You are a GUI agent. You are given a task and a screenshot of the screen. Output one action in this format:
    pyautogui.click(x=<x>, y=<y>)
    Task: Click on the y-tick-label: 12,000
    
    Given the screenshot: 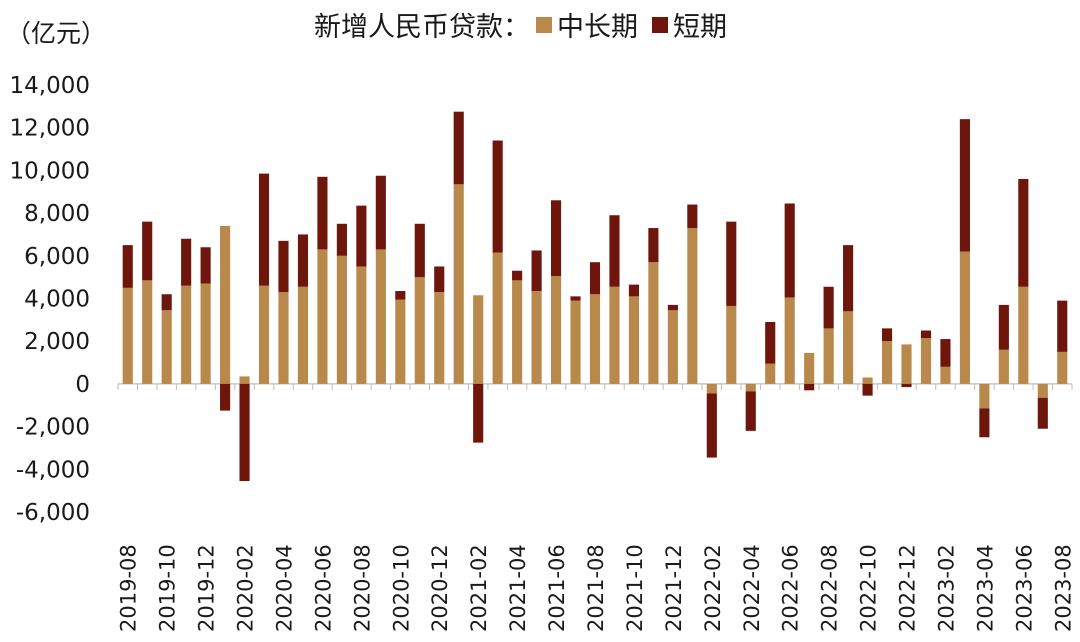 What is the action you would take?
    pyautogui.click(x=50, y=129)
    